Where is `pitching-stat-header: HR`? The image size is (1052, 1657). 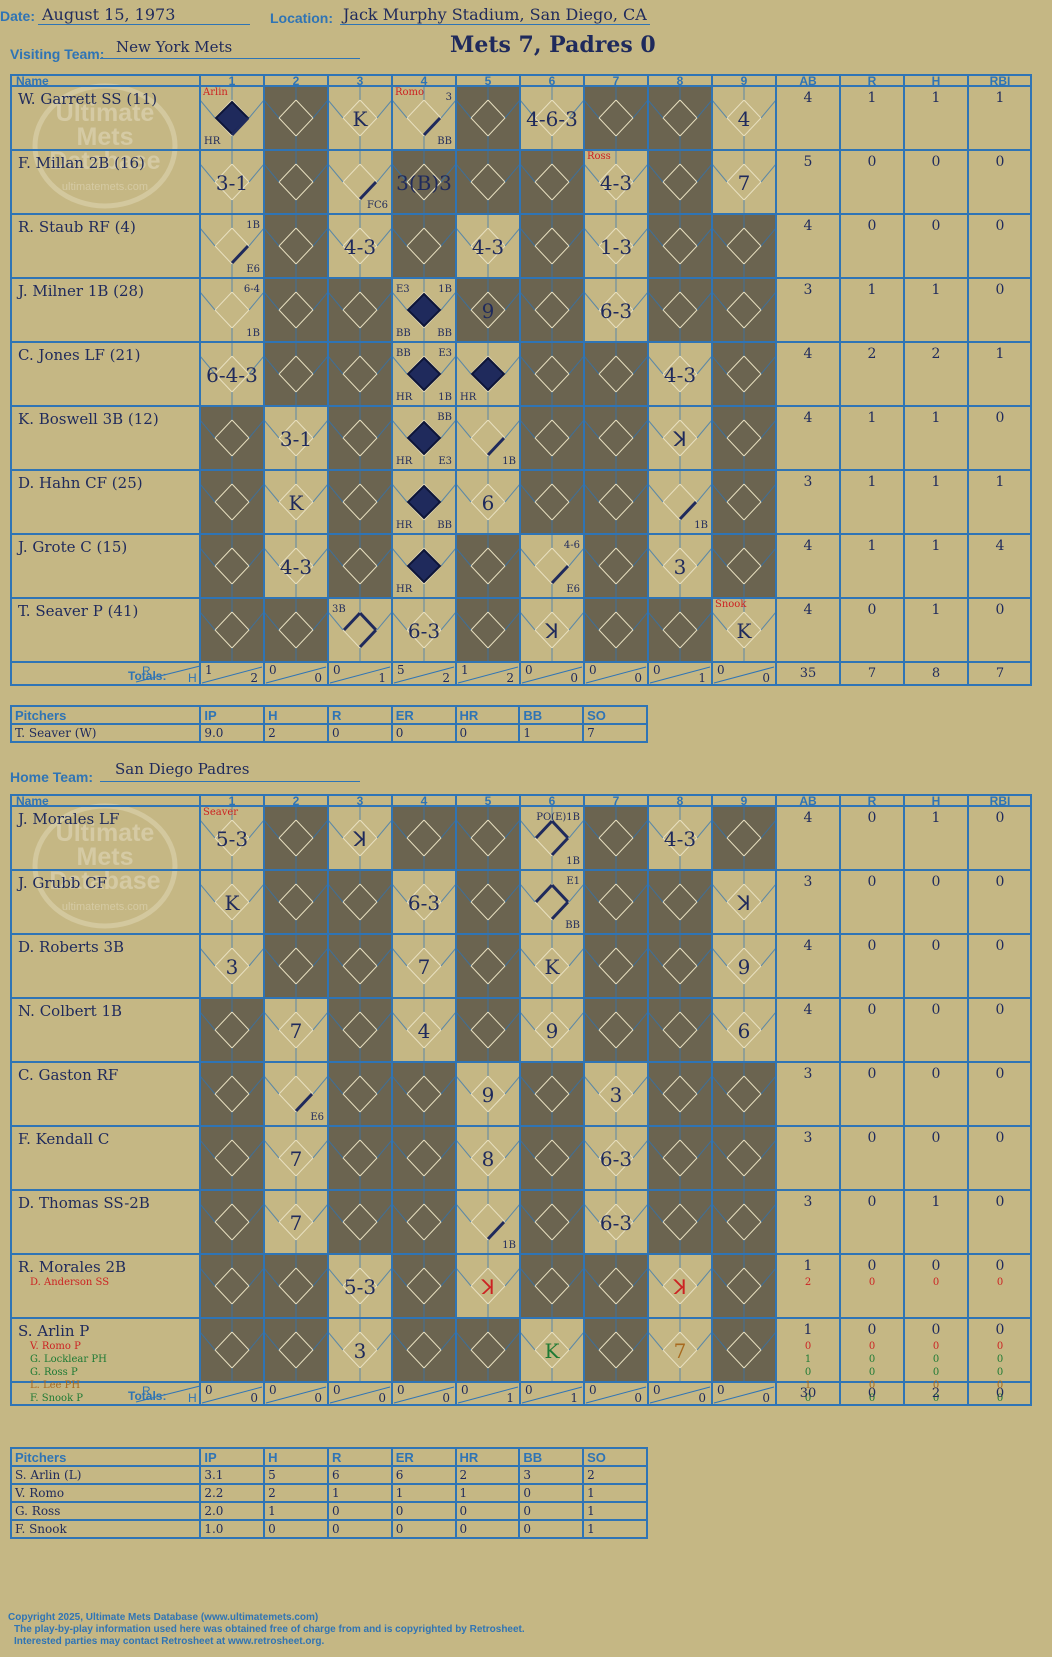
pitching-stat-header: HR is located at coordinates (487, 1457).